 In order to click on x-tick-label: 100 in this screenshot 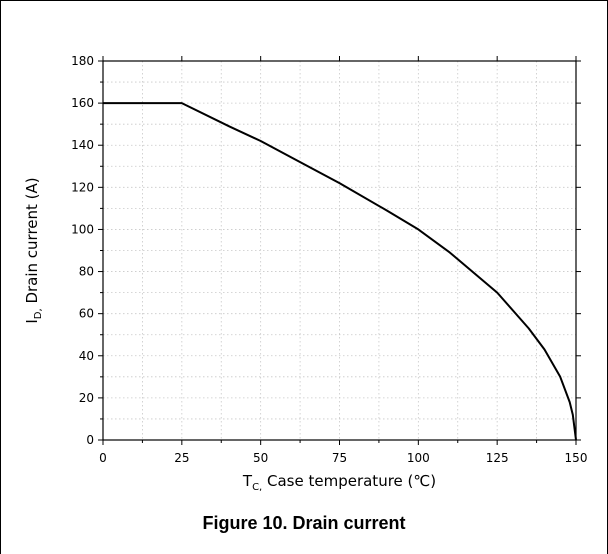, I will do `click(418, 458)`.